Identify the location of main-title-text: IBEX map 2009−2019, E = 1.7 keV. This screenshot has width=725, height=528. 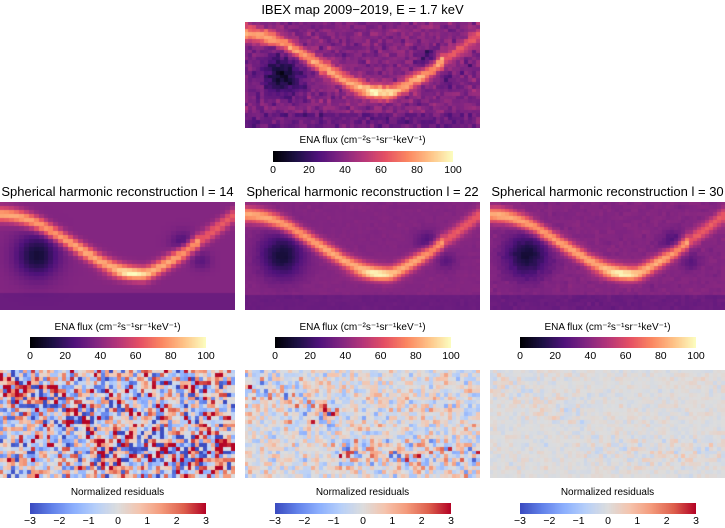
(362, 9).